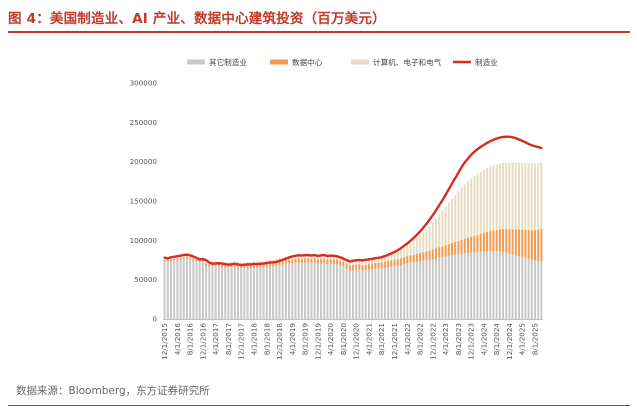 The height and width of the screenshot is (410, 637). Describe the element at coordinates (202, 341) in the screenshot. I see `x-tick-label: 12/1/2016` at that location.